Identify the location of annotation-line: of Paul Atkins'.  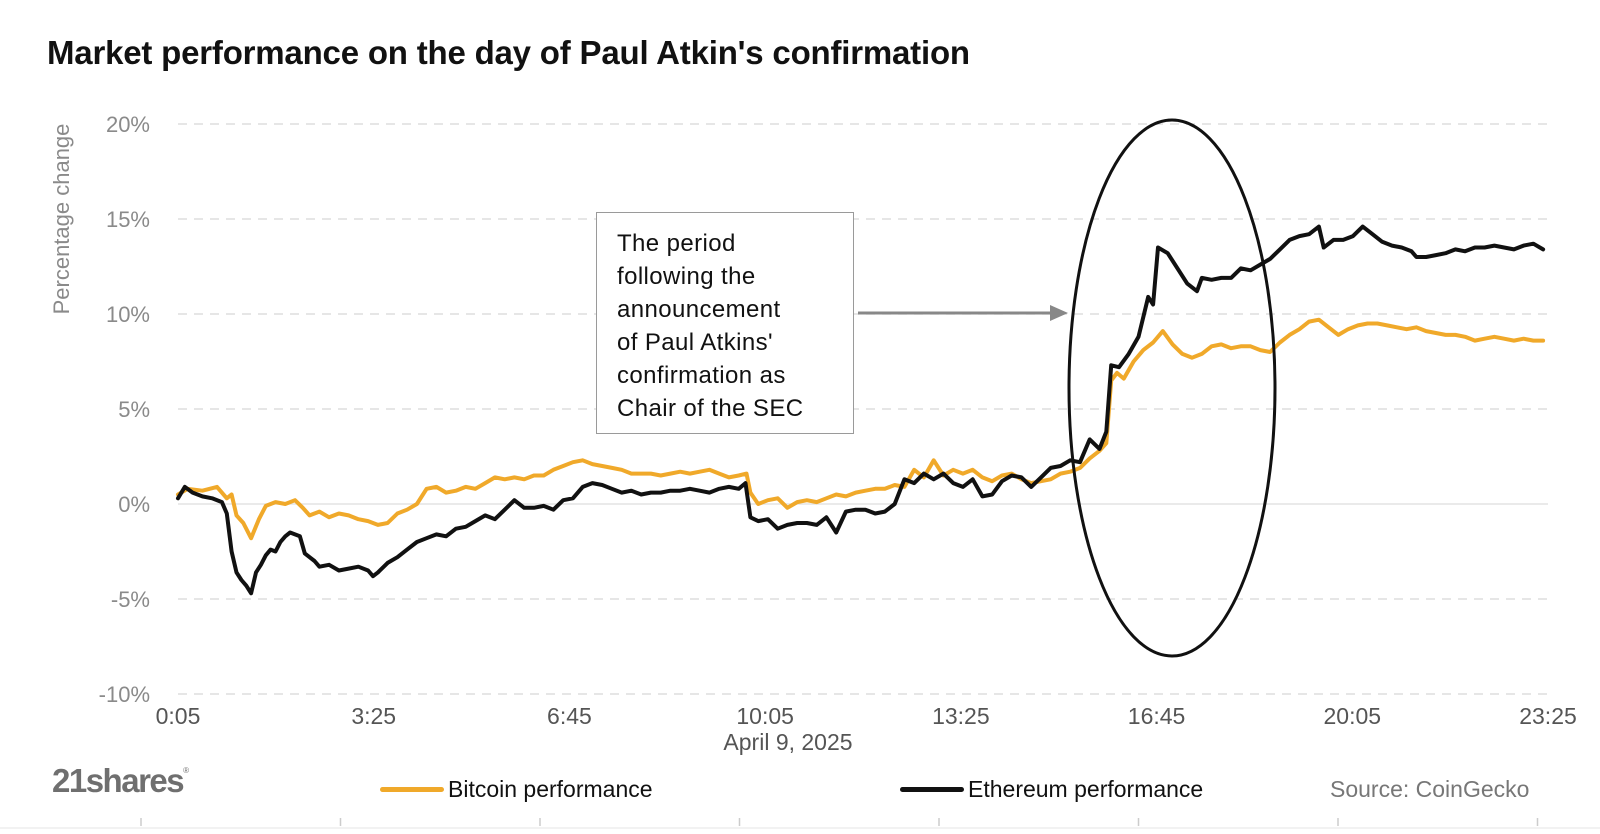
(695, 342).